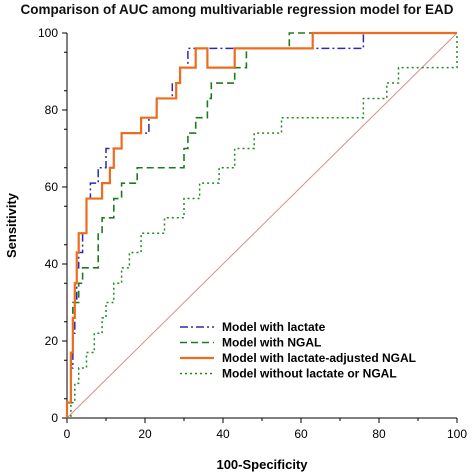 Image resolution: width=474 pixels, height=476 pixels. What do you see at coordinates (223, 434) in the screenshot?
I see `x-tick-label: 40` at bounding box center [223, 434].